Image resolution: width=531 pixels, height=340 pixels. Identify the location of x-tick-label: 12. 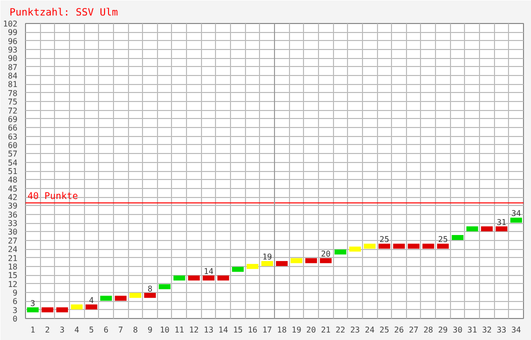
(194, 330).